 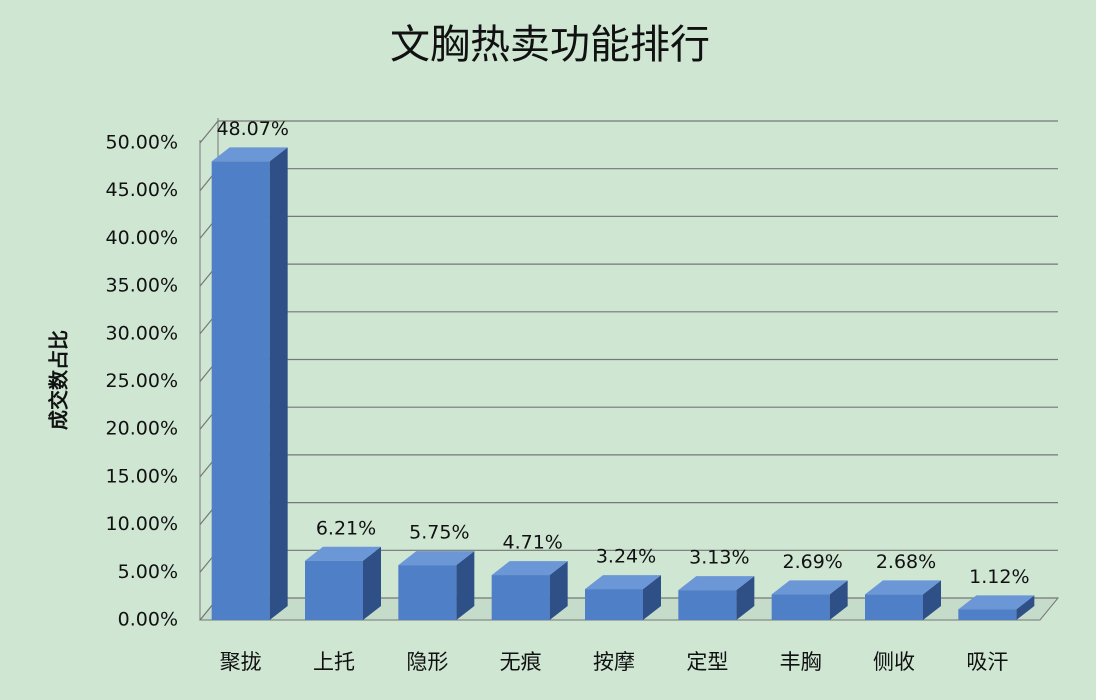 I want to click on y-tick-label: 30.00%, so click(x=142, y=333).